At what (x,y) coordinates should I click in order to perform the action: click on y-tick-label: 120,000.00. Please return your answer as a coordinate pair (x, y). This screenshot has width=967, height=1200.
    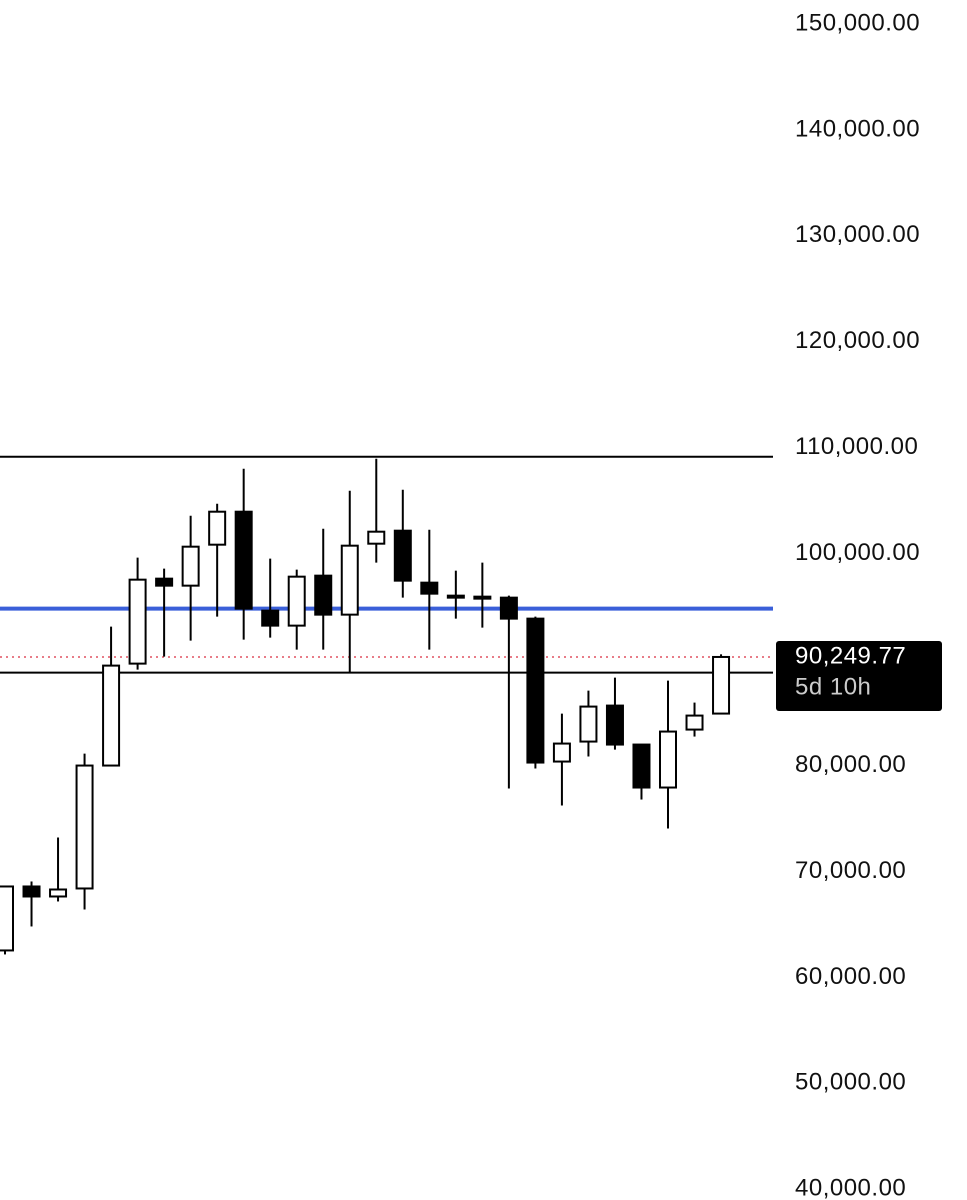
    Looking at the image, I should click on (857, 340).